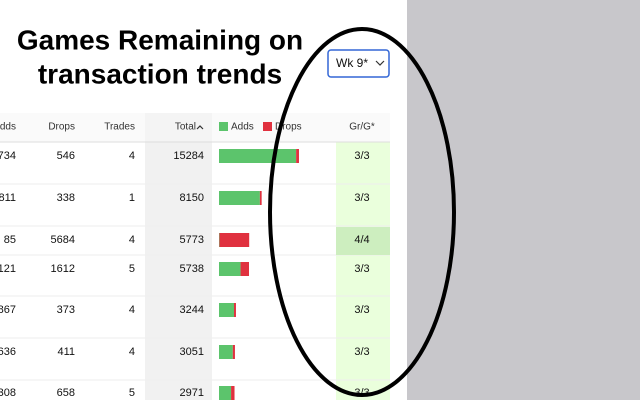  I want to click on drops-cell: 546, so click(66, 156).